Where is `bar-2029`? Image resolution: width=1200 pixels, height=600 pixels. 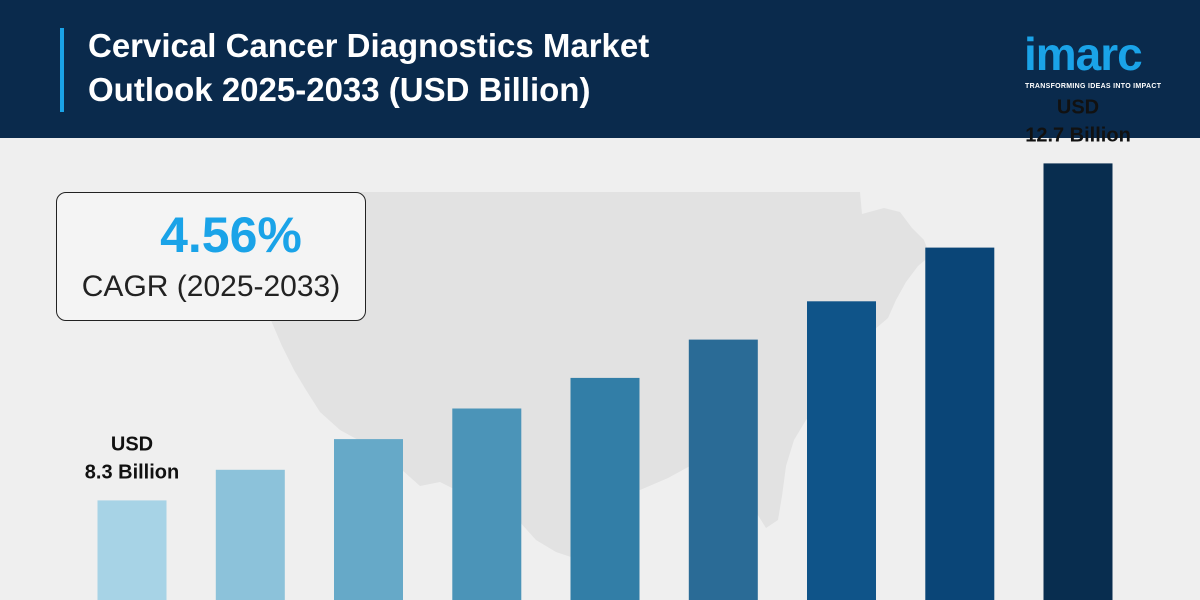 bar-2029 is located at coordinates (605, 488).